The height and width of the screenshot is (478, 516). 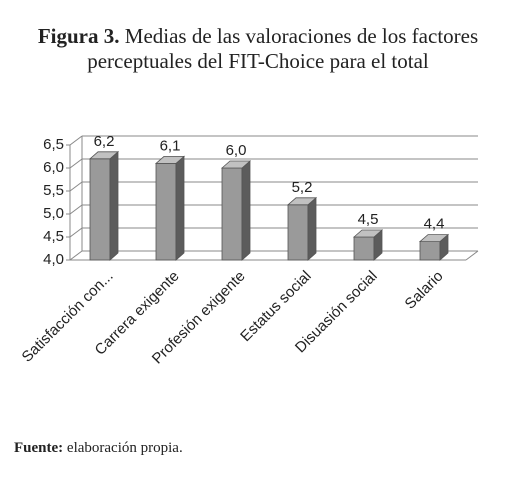 What do you see at coordinates (236, 150) in the screenshot?
I see `value-label: 6,0` at bounding box center [236, 150].